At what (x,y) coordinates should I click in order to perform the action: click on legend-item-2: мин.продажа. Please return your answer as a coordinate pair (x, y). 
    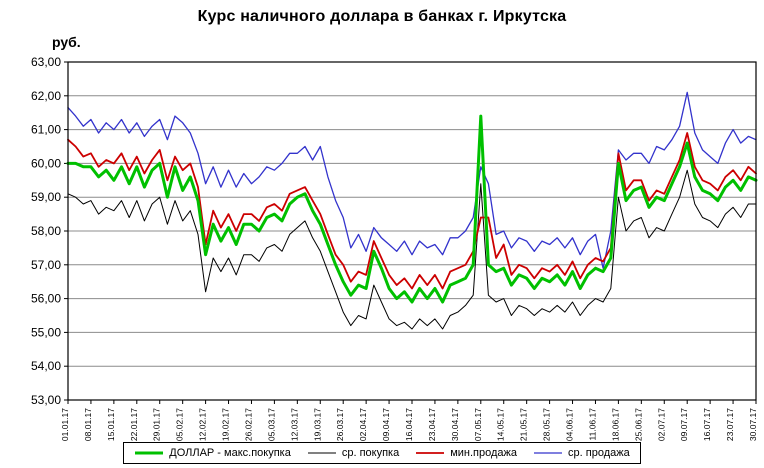
    Looking at the image, I should click on (466, 453).